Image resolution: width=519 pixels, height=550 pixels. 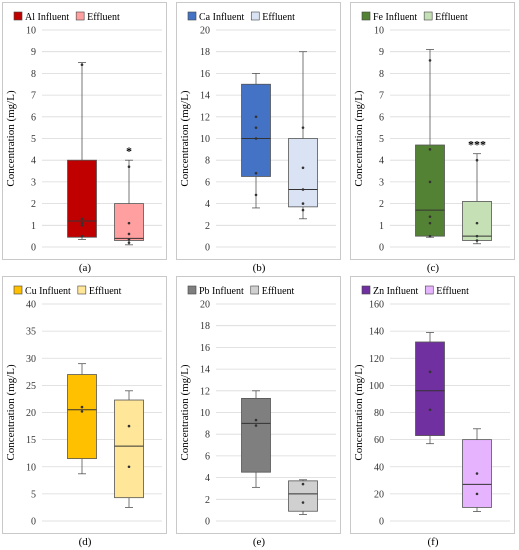 I want to click on y-tick-label: 160, so click(x=376, y=305).